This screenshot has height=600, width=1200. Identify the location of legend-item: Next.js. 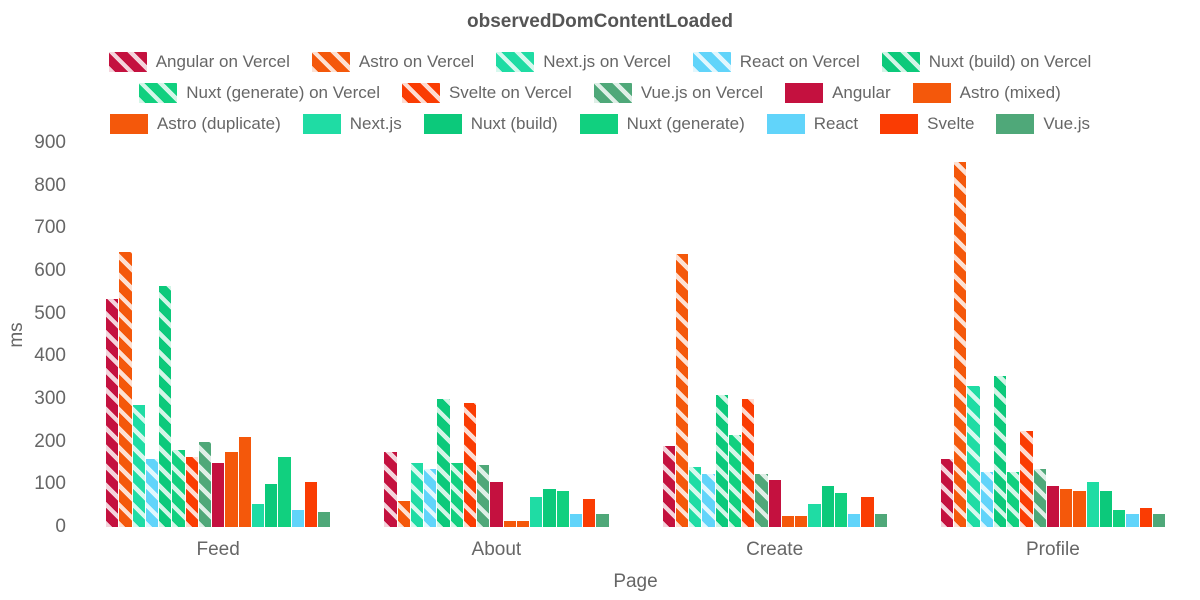
(352, 123).